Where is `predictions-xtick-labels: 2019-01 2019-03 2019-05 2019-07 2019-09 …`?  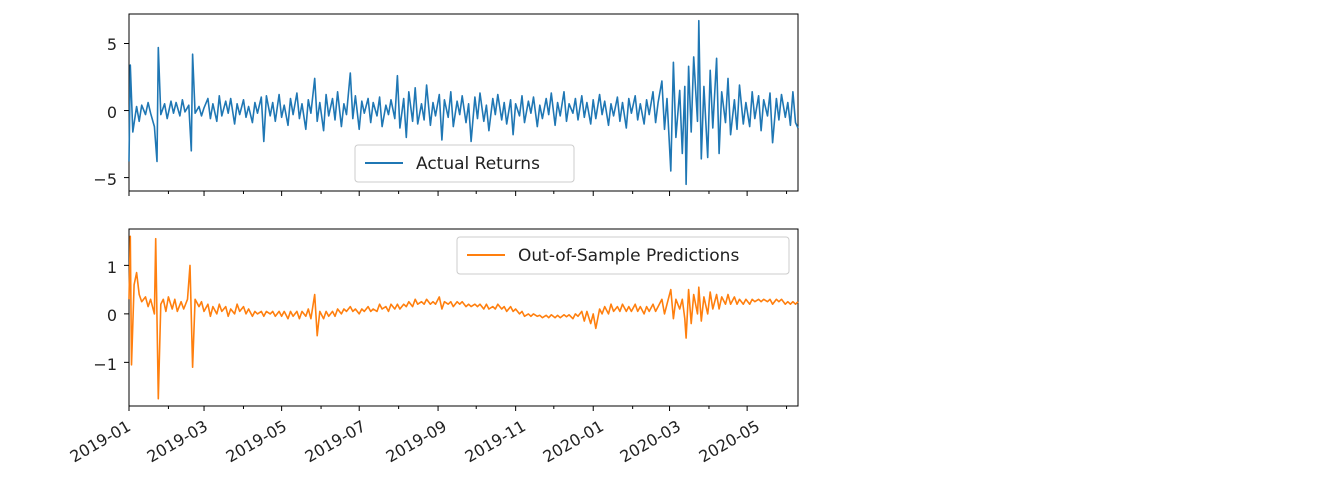
predictions-xtick-labels: 2019-01 2019-03 2019-05 2019-07 2019-09 … is located at coordinates (415, 441).